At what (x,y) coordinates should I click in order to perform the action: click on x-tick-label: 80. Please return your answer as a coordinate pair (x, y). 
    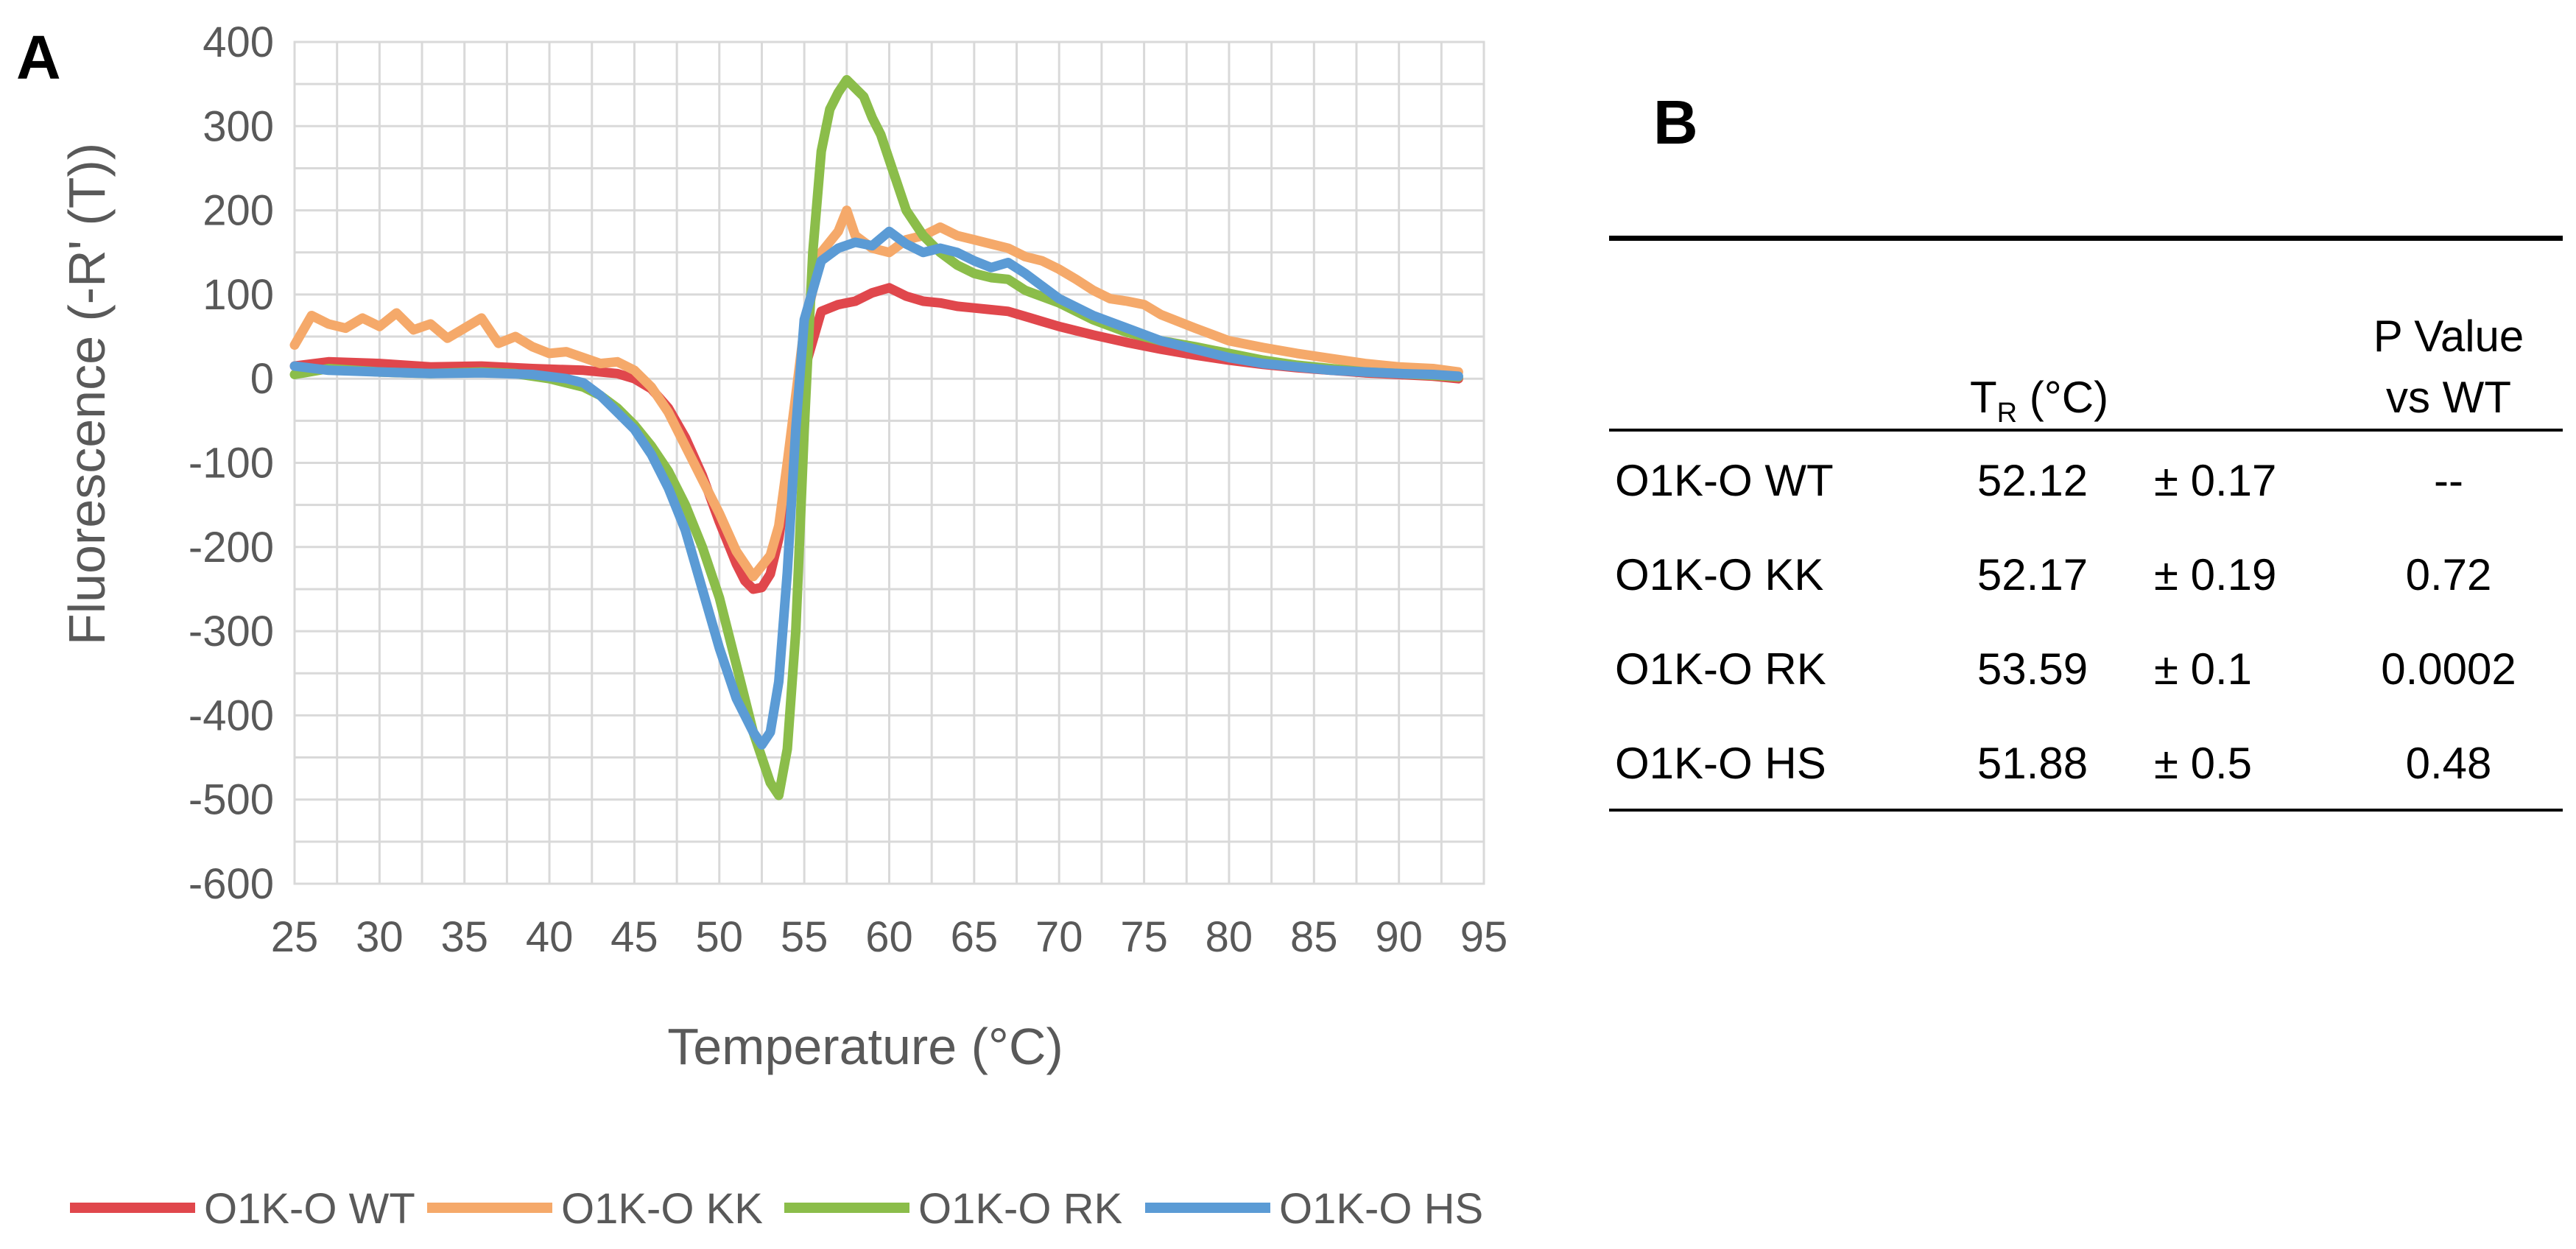
    Looking at the image, I should click on (1229, 937).